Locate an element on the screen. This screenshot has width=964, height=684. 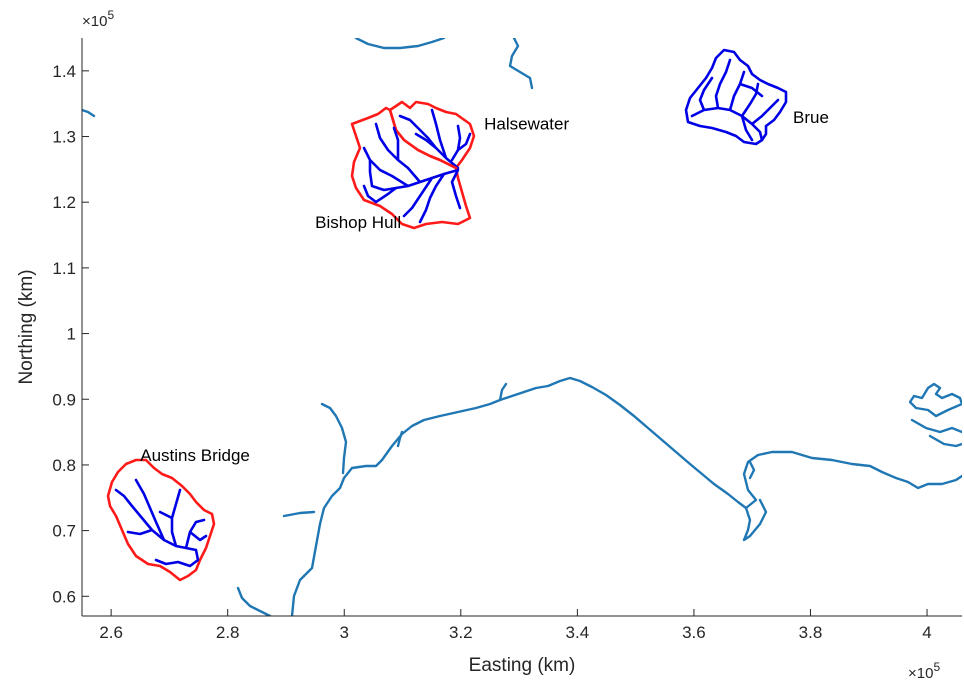
y-axis-title: Northing (km) is located at coordinates (26, 326).